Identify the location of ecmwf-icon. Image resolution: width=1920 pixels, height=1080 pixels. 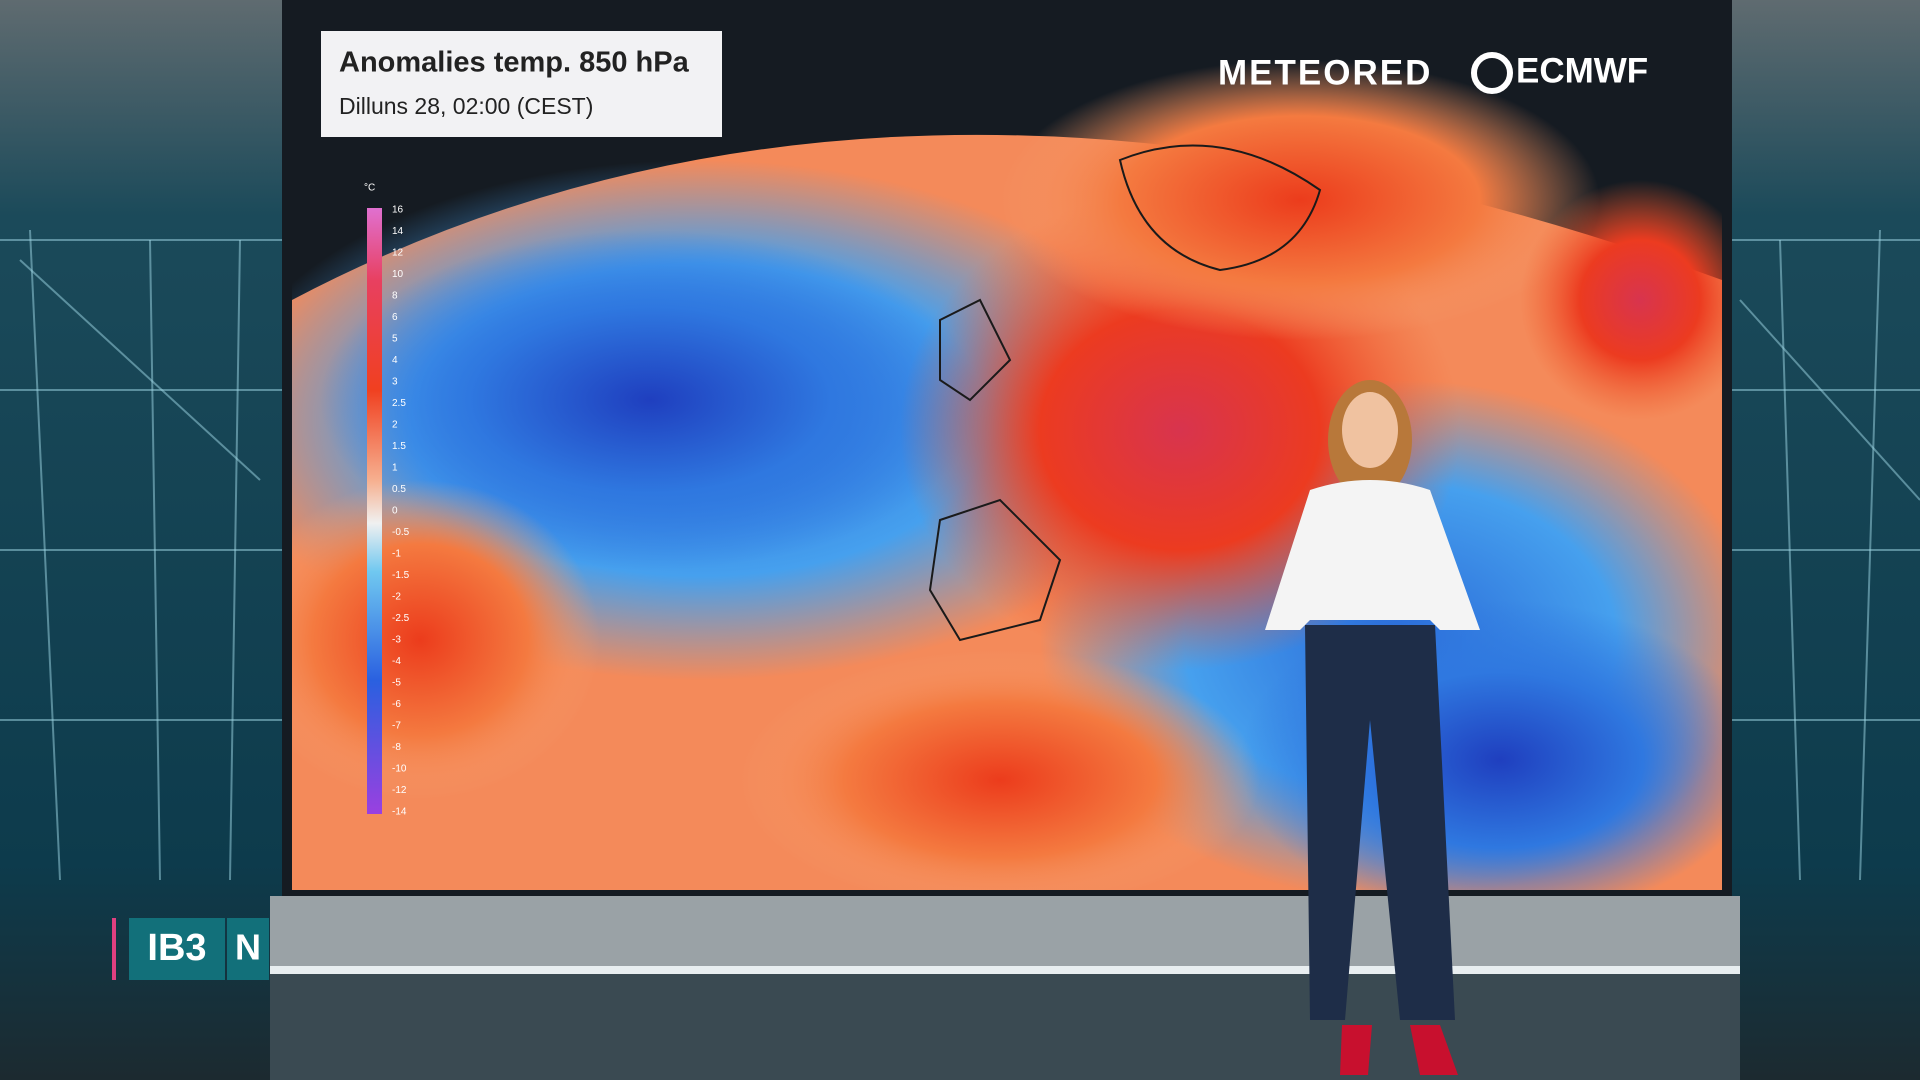
(1492, 73).